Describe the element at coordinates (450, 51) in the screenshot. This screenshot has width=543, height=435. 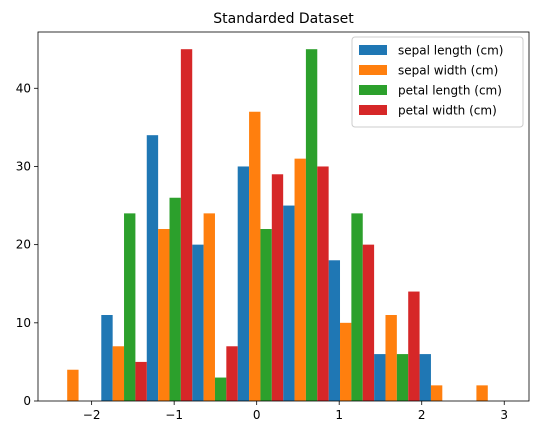
I see `legend-label: sepal length (cm)` at that location.